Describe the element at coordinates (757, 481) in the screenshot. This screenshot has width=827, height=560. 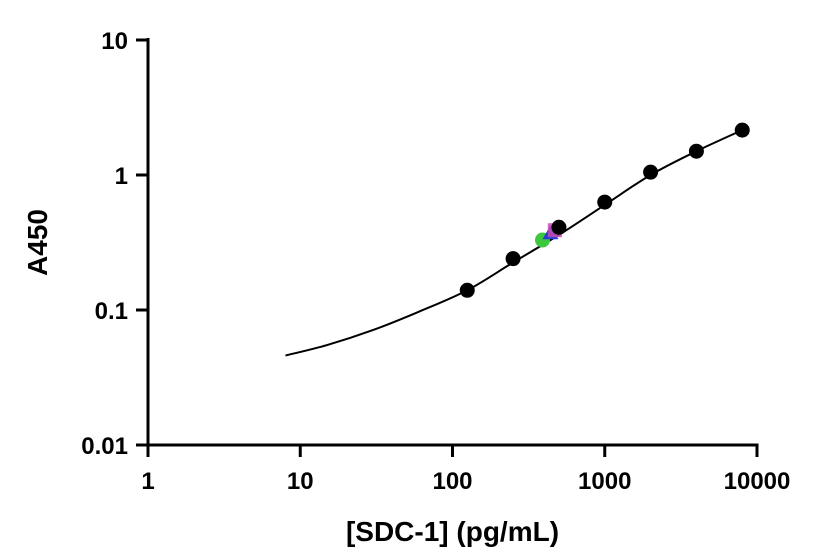
I see `x-tick-label: 10000` at that location.